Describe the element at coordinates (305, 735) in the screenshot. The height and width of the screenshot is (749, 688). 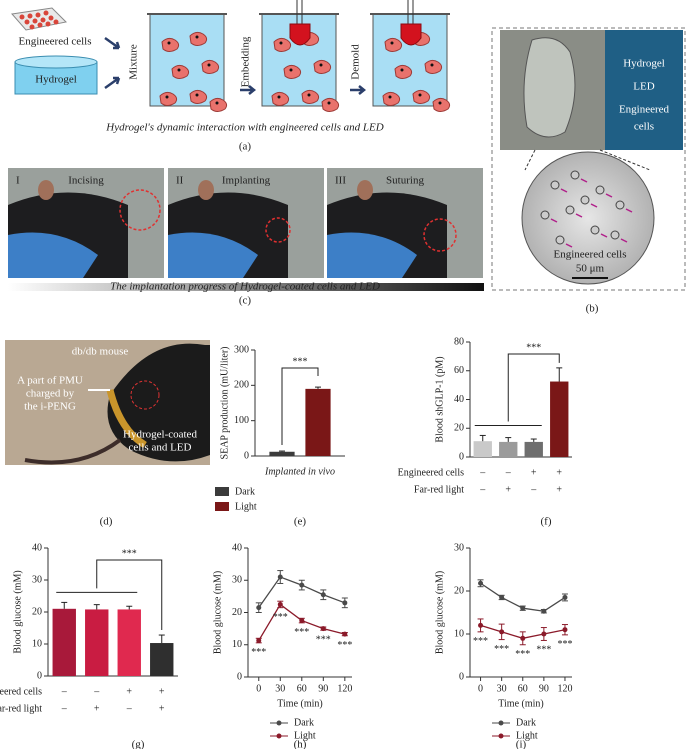
I see `legend-label: Light` at that location.